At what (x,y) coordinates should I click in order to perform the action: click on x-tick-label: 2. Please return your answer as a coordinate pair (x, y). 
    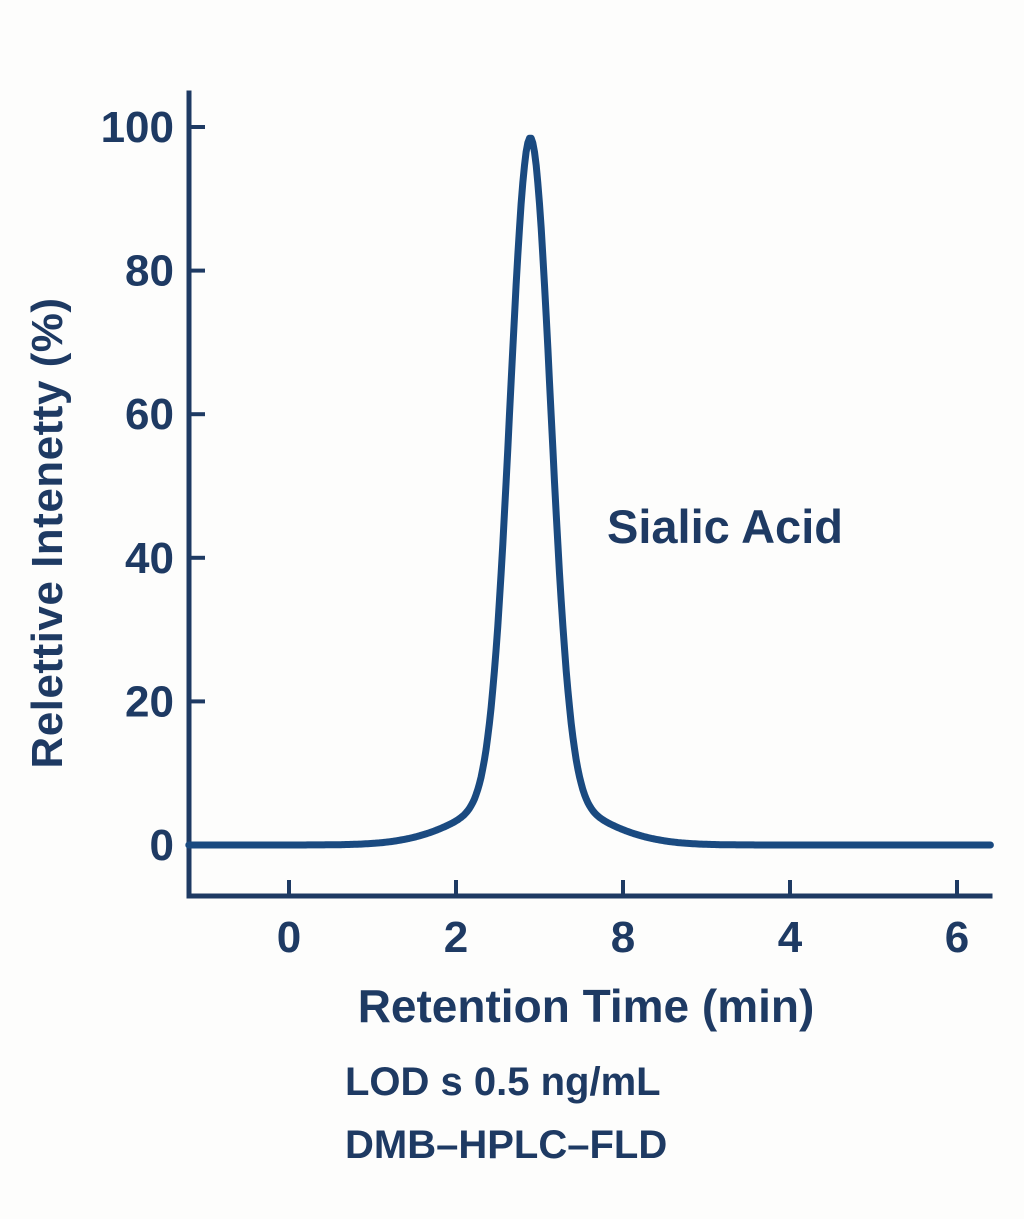
    Looking at the image, I should click on (456, 937).